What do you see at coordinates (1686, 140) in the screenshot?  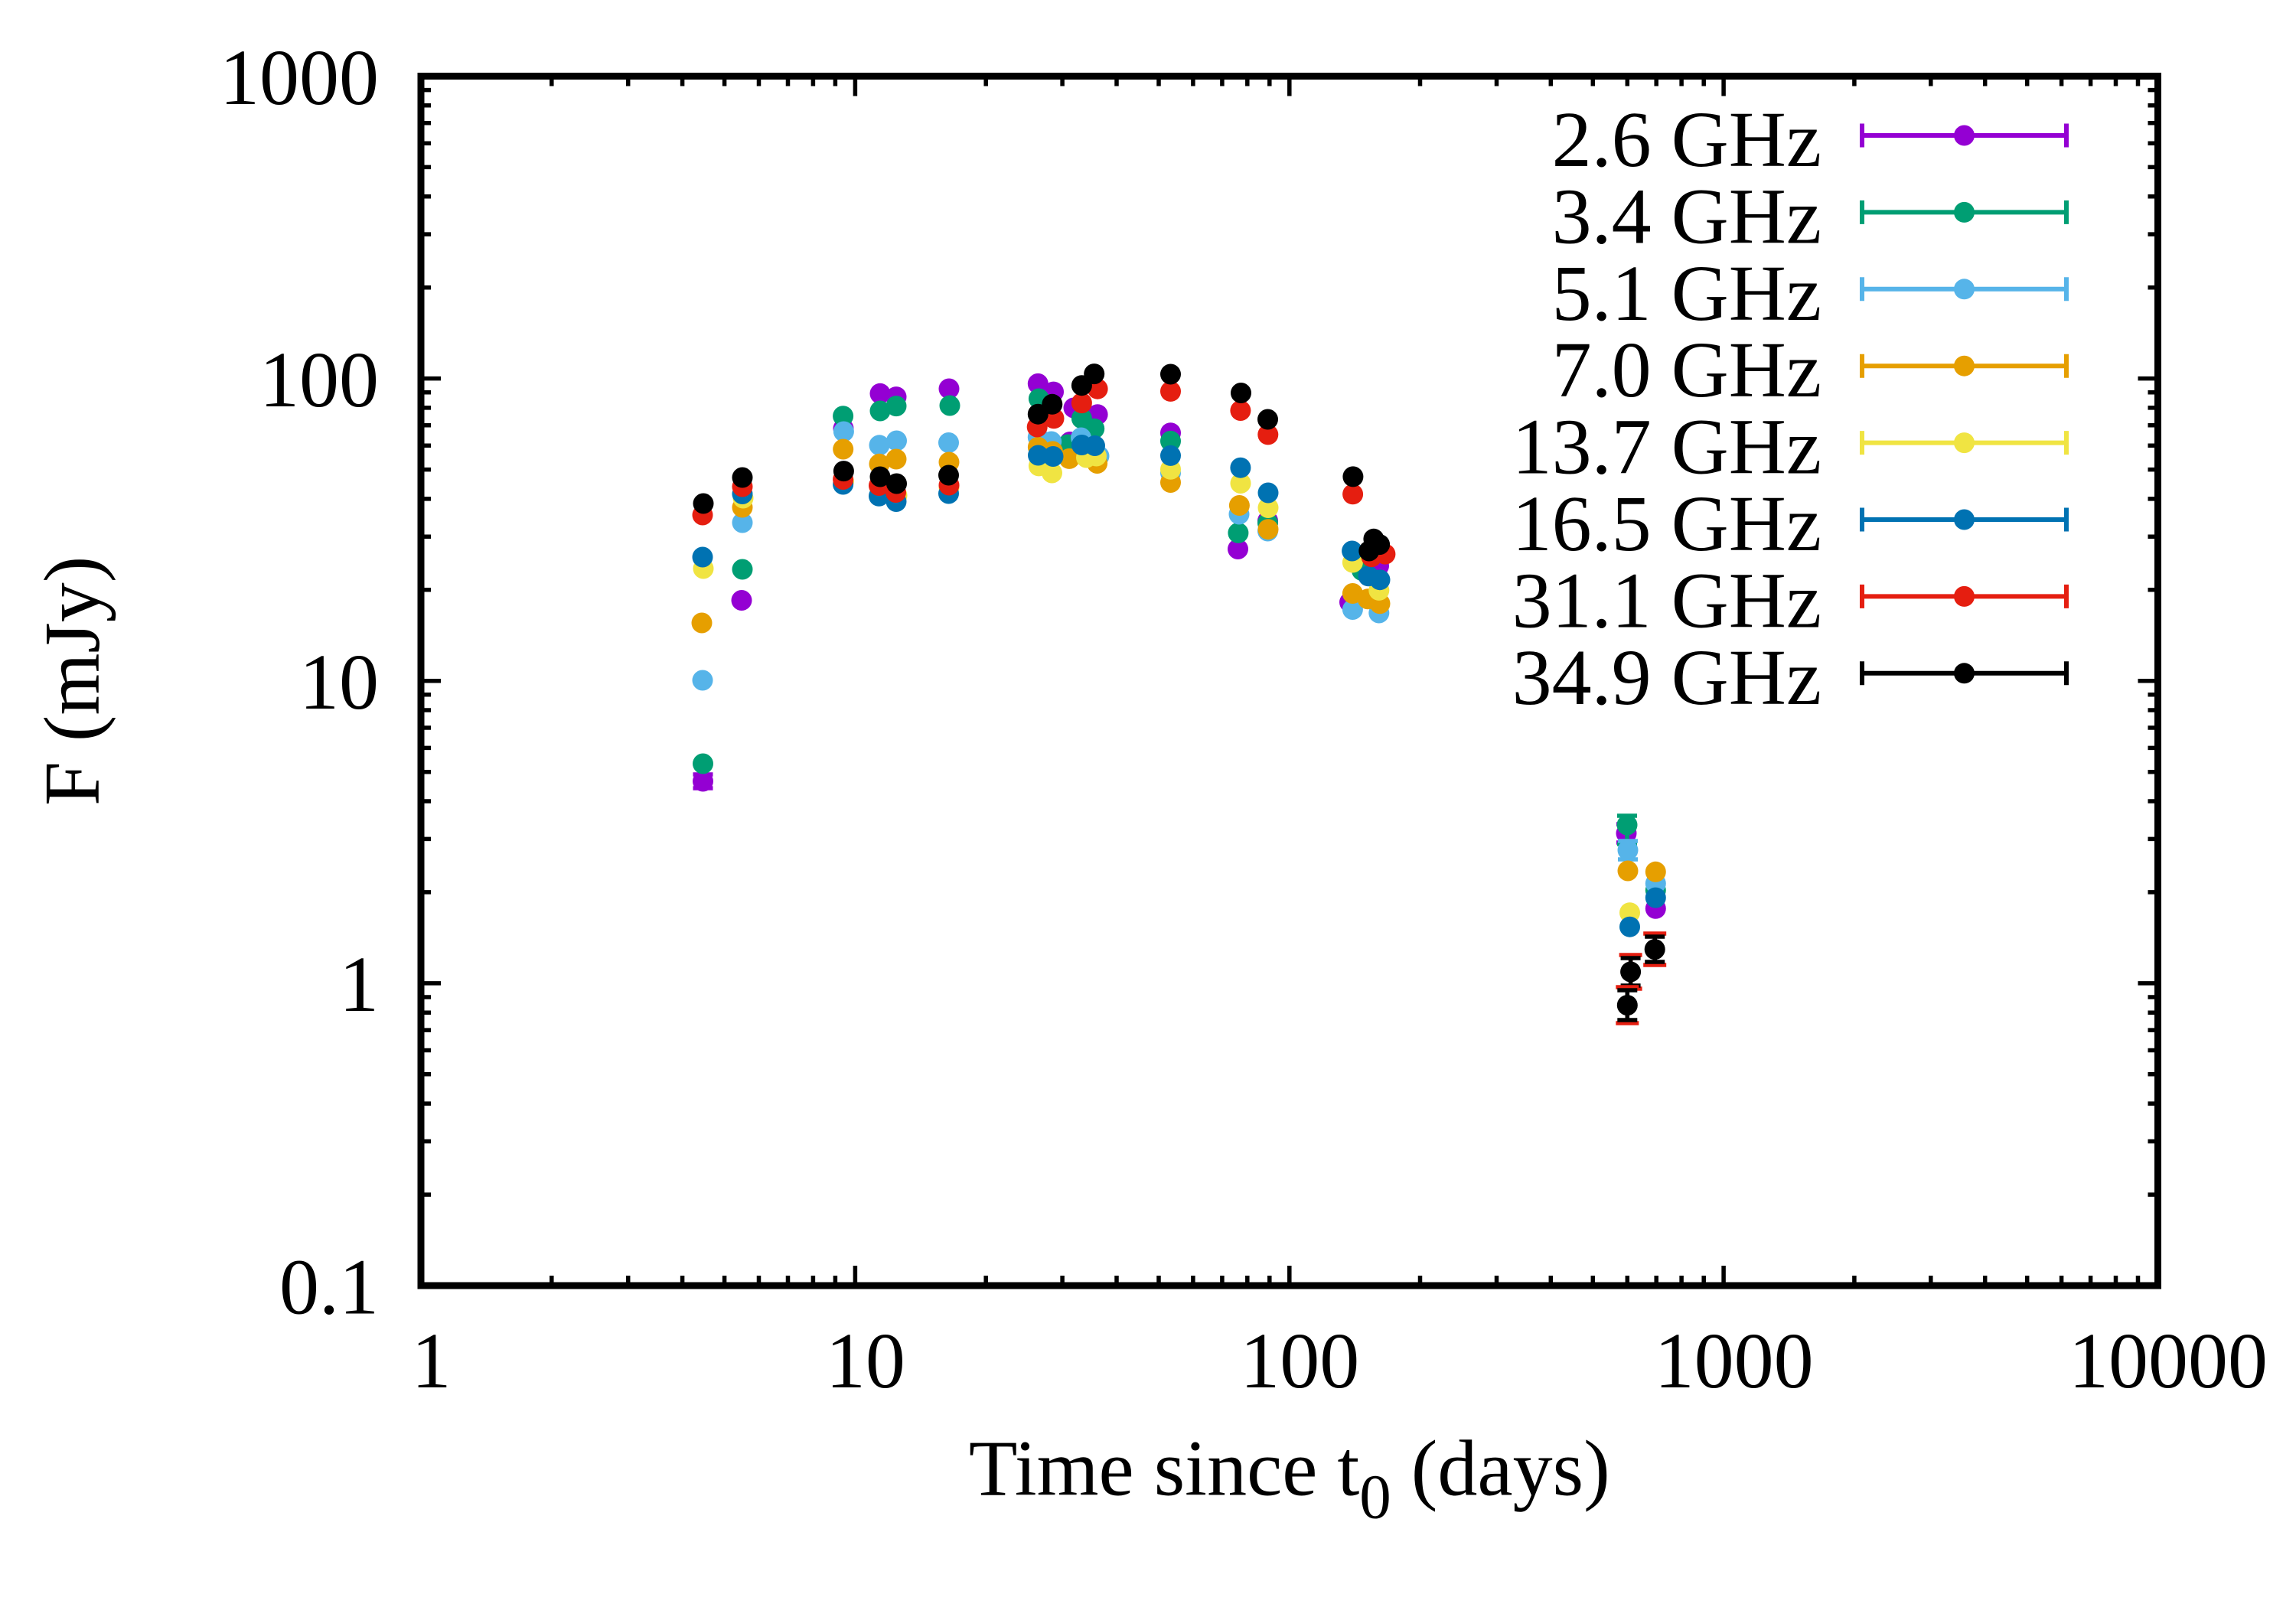 I see `svg-text: 2.6 GHz` at bounding box center [1686, 140].